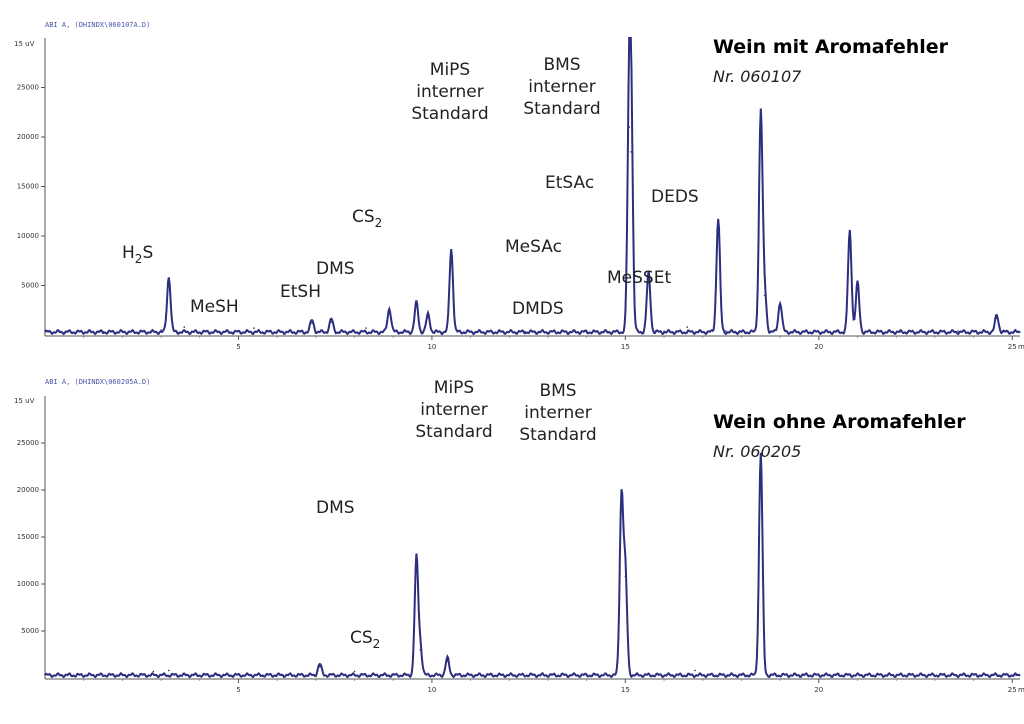 The image size is (1024, 724). Describe the element at coordinates (757, 451) in the screenshot. I see `chart-subtitle: Nr. 060205` at that location.